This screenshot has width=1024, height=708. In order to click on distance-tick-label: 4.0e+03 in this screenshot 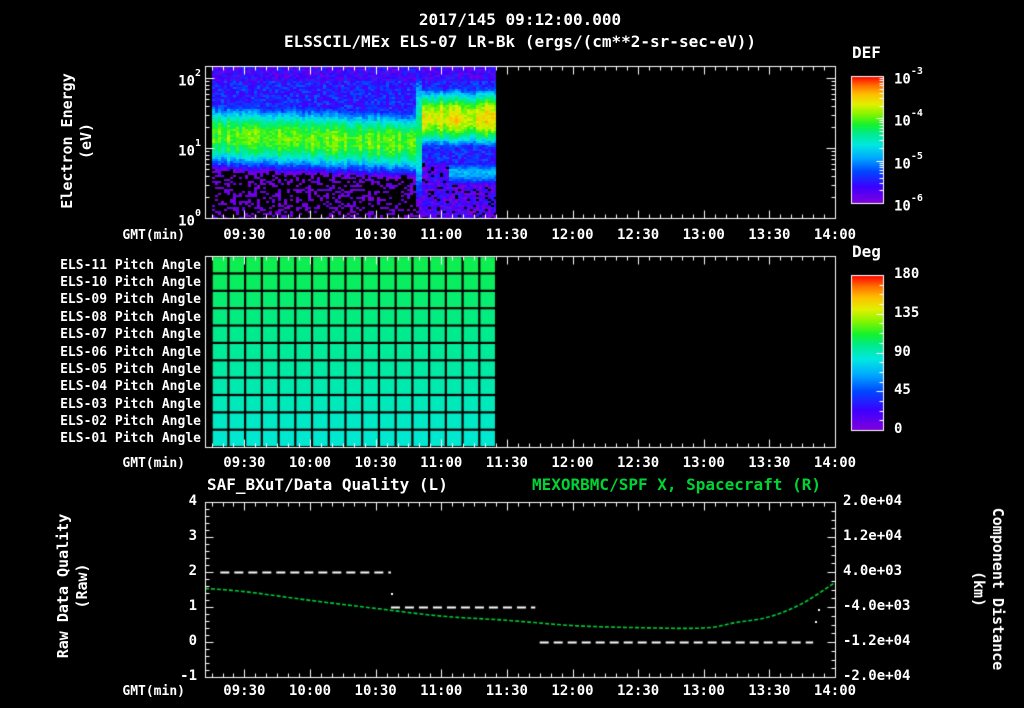, I will do `click(873, 571)`.